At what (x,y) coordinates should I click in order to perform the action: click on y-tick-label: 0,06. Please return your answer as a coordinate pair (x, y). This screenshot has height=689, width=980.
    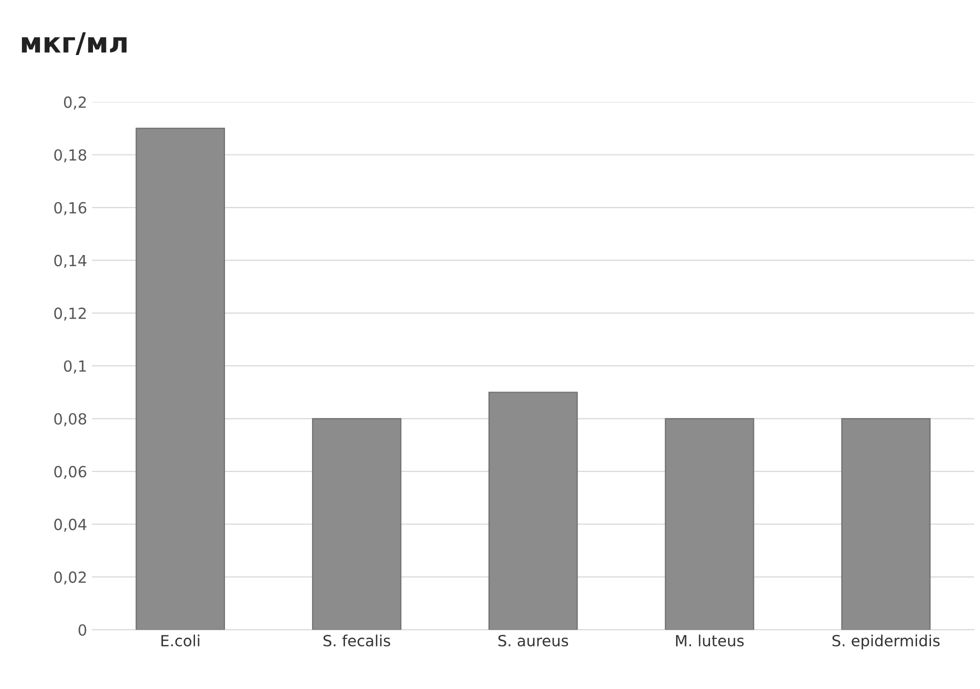
    Looking at the image, I should click on (70, 472).